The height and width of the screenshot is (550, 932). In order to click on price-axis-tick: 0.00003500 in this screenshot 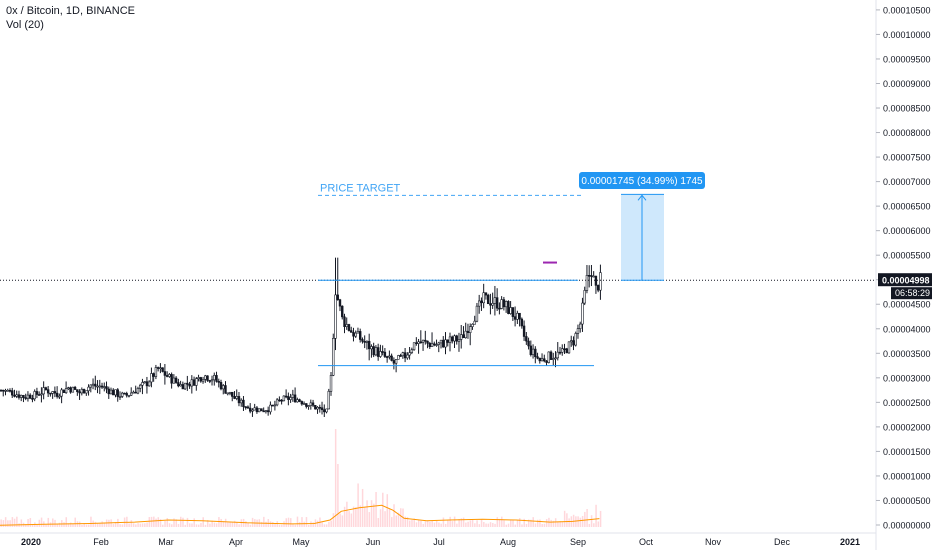, I will do `click(907, 354)`.